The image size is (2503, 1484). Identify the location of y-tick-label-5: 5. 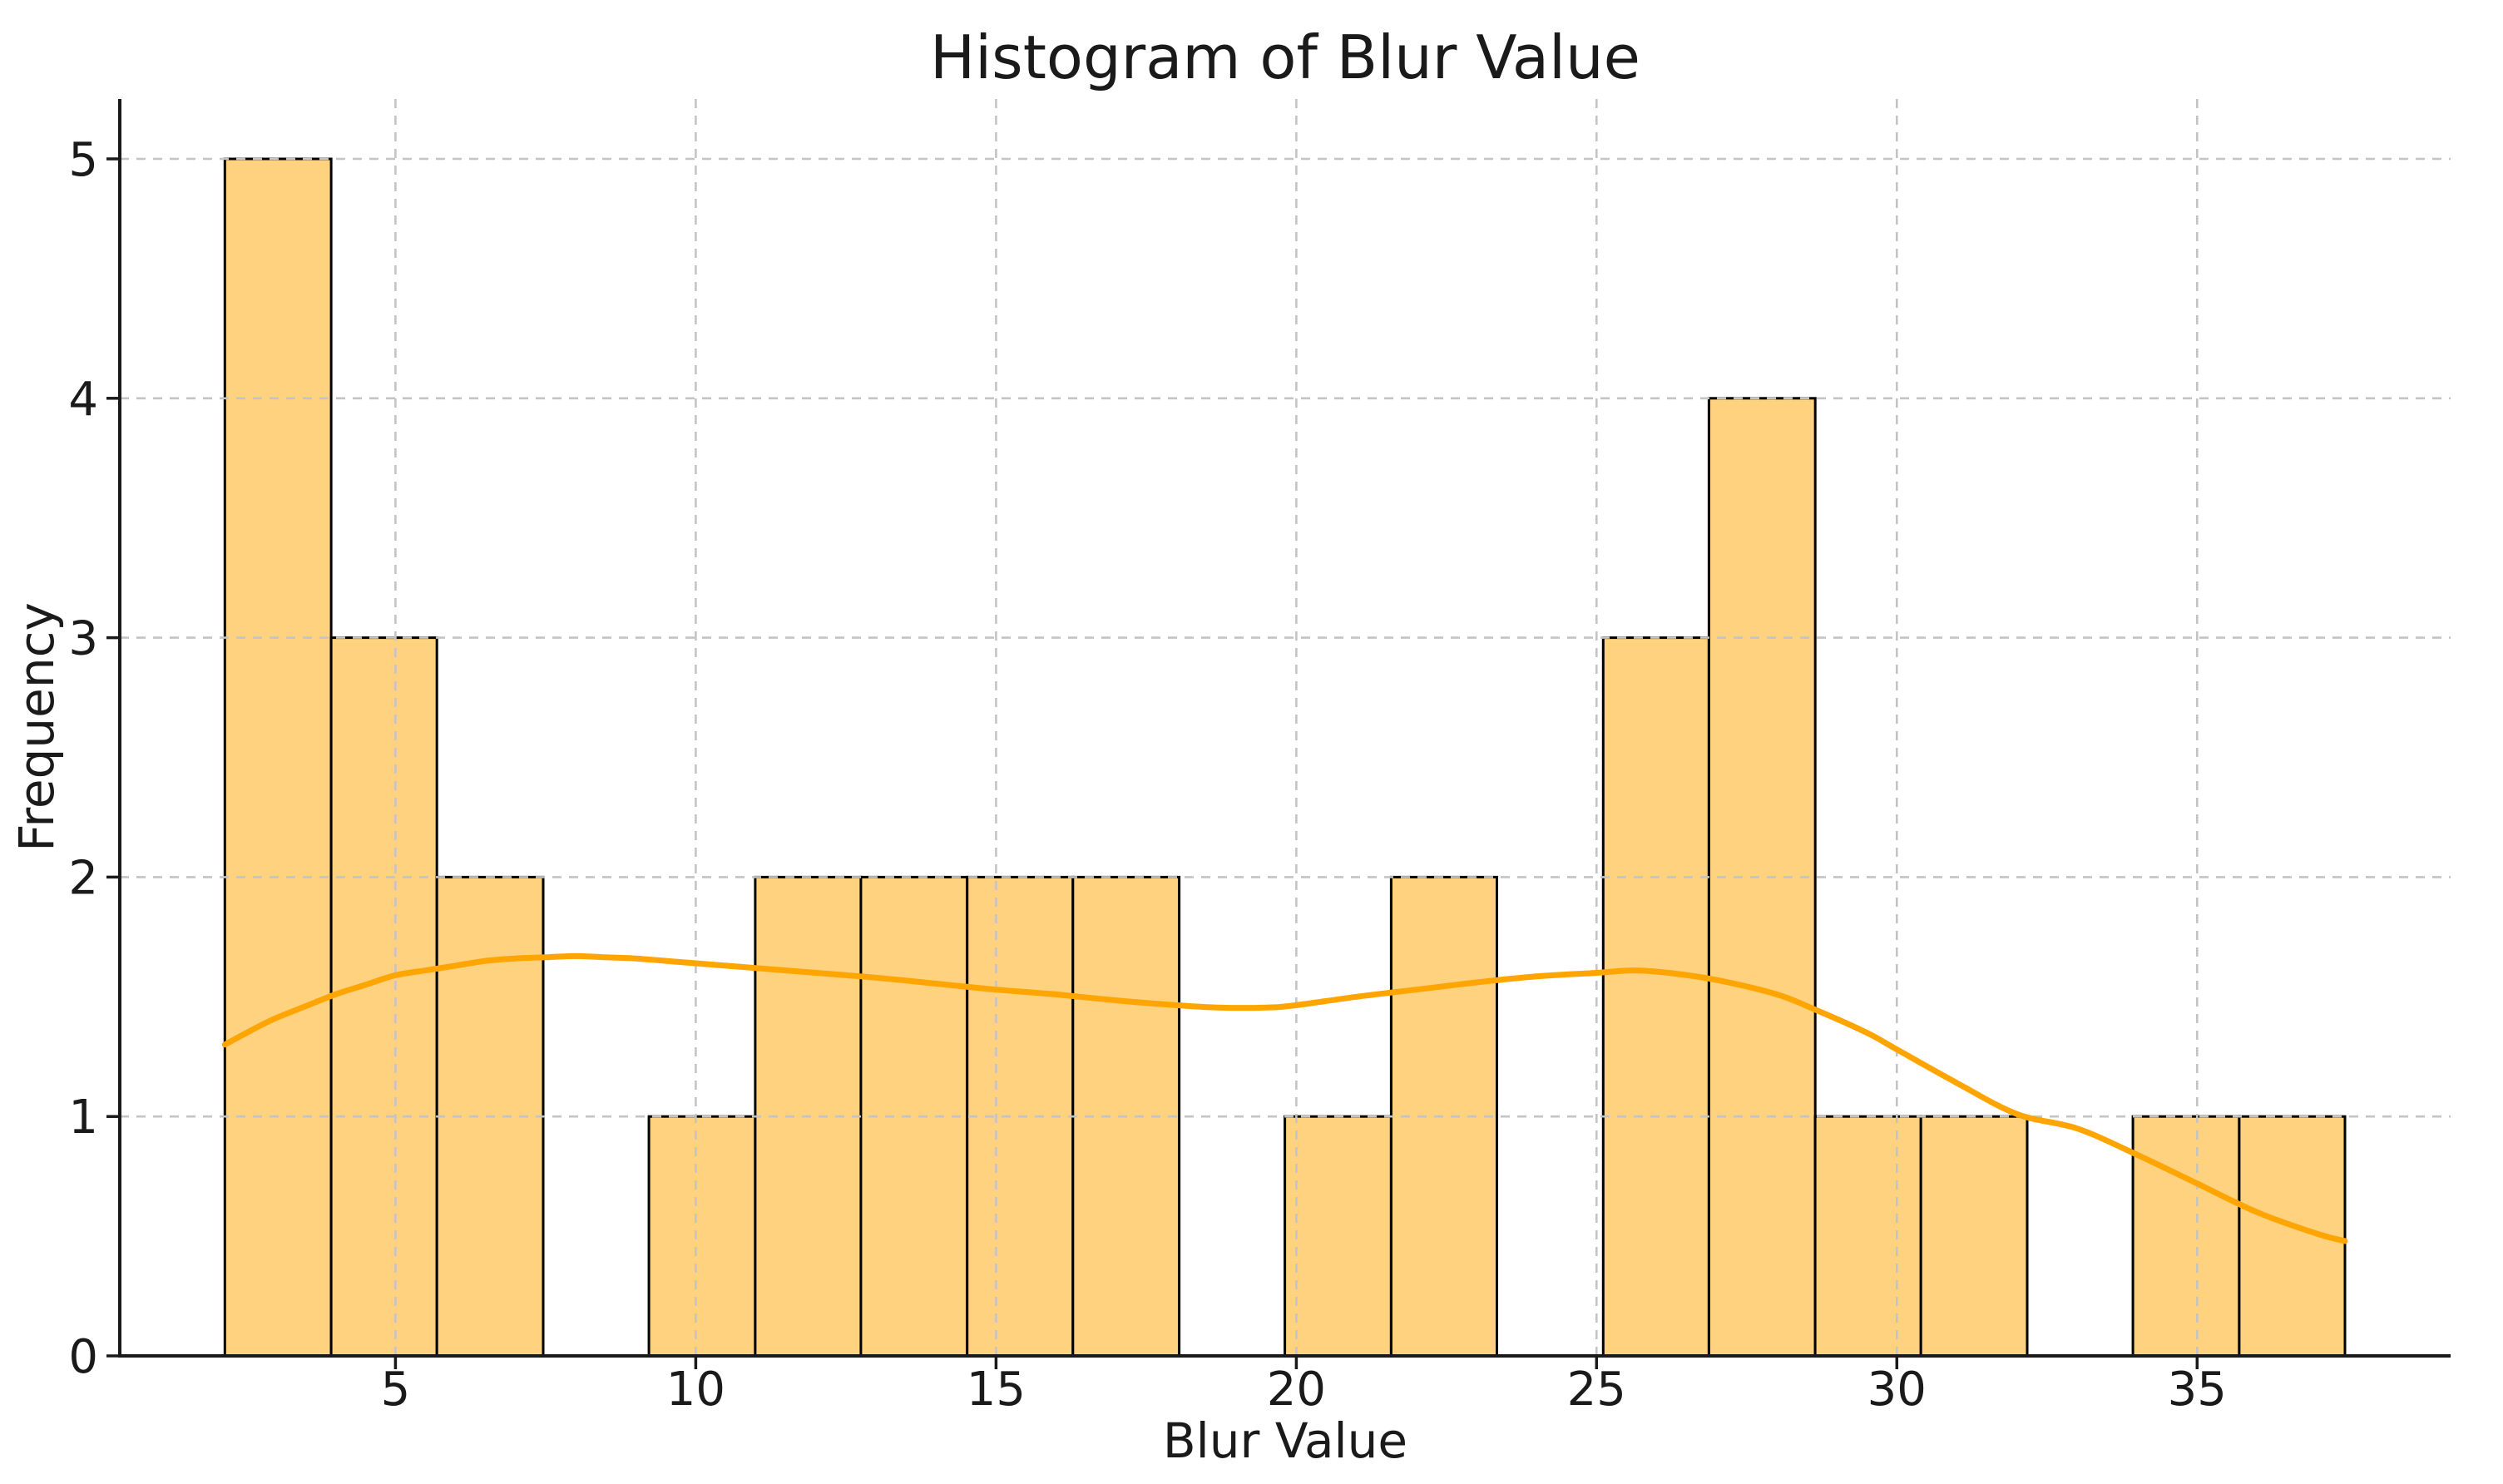
(83, 160).